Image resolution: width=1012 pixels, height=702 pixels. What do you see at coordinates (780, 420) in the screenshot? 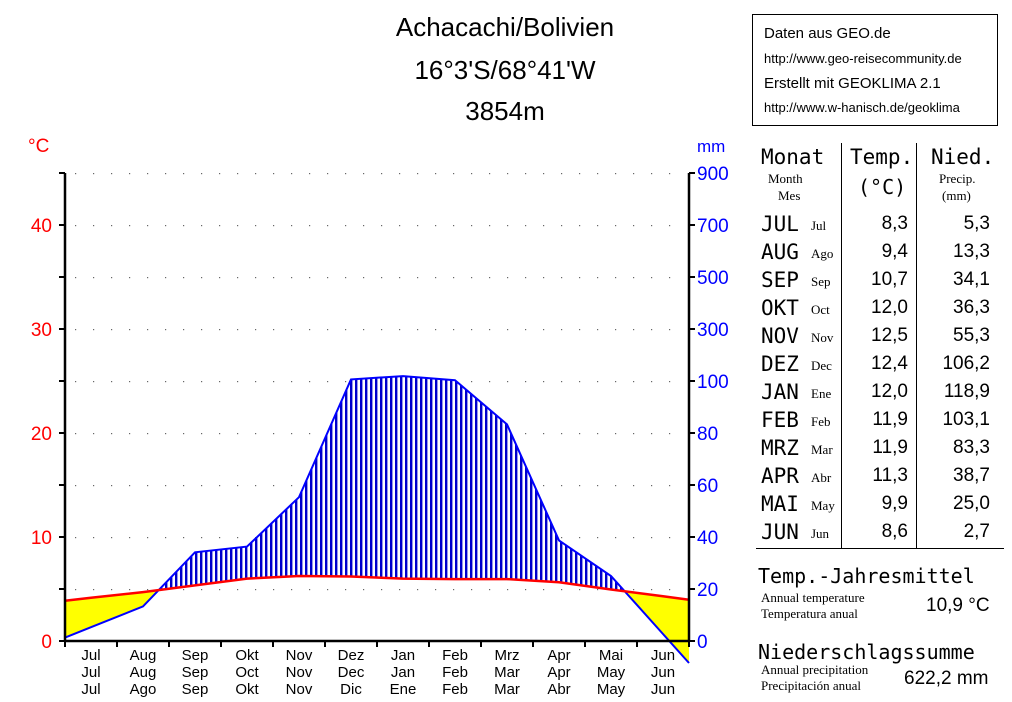
I see `table-month-de: FEB` at bounding box center [780, 420].